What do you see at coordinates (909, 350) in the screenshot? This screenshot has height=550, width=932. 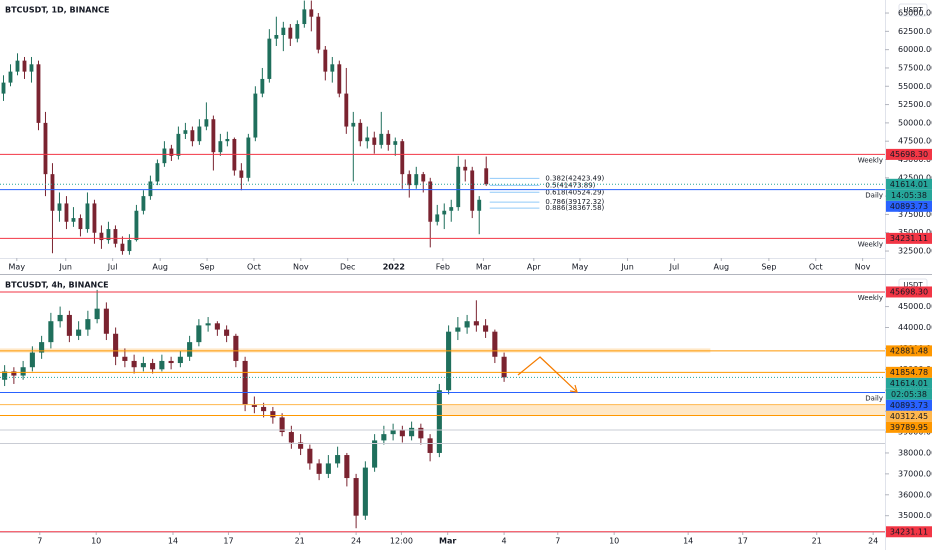 I see `price-label: 42881.48` at bounding box center [909, 350].